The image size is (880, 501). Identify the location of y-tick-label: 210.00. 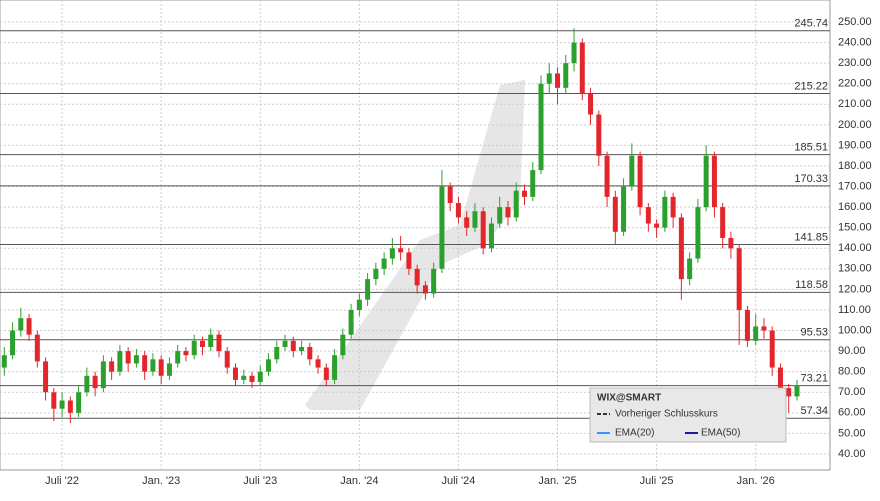
(855, 104).